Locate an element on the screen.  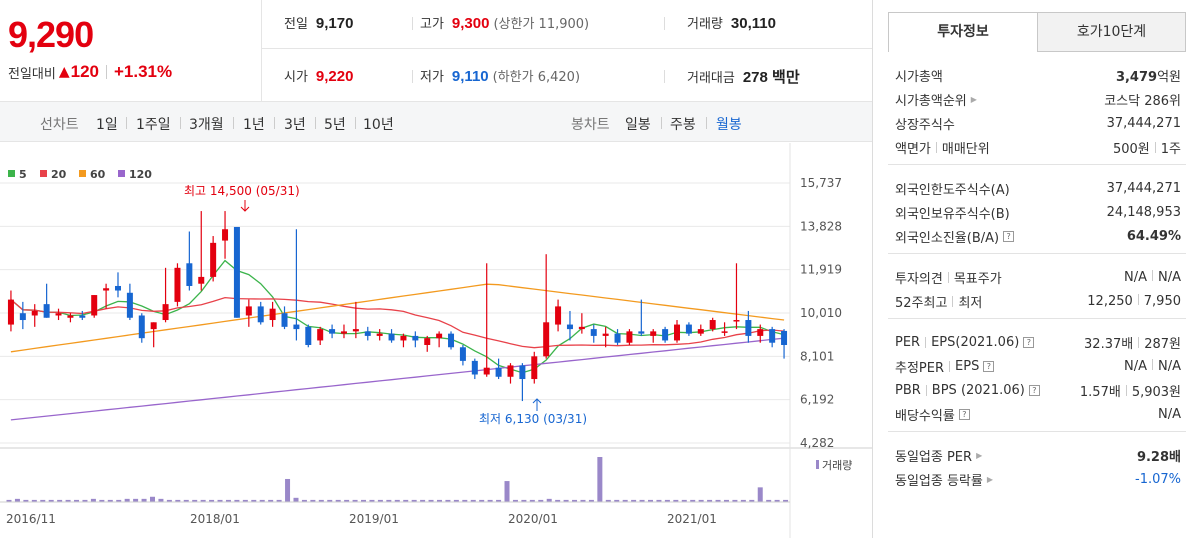
price-summary: 9,290 전일대비 ▲ 120 +1.31% is located at coordinates (131, 51).